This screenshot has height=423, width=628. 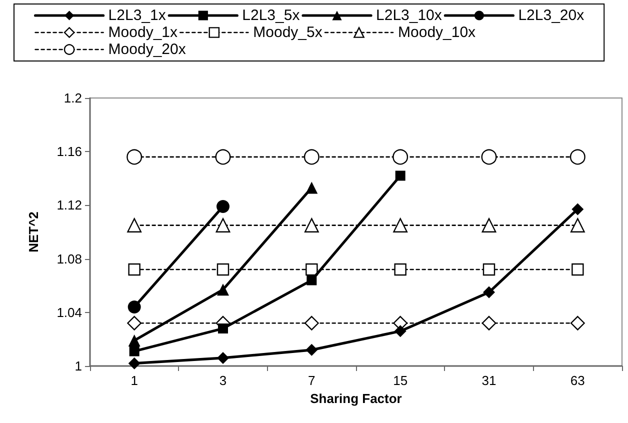 What do you see at coordinates (437, 32) in the screenshot?
I see `legend-label: Moody_10x` at bounding box center [437, 32].